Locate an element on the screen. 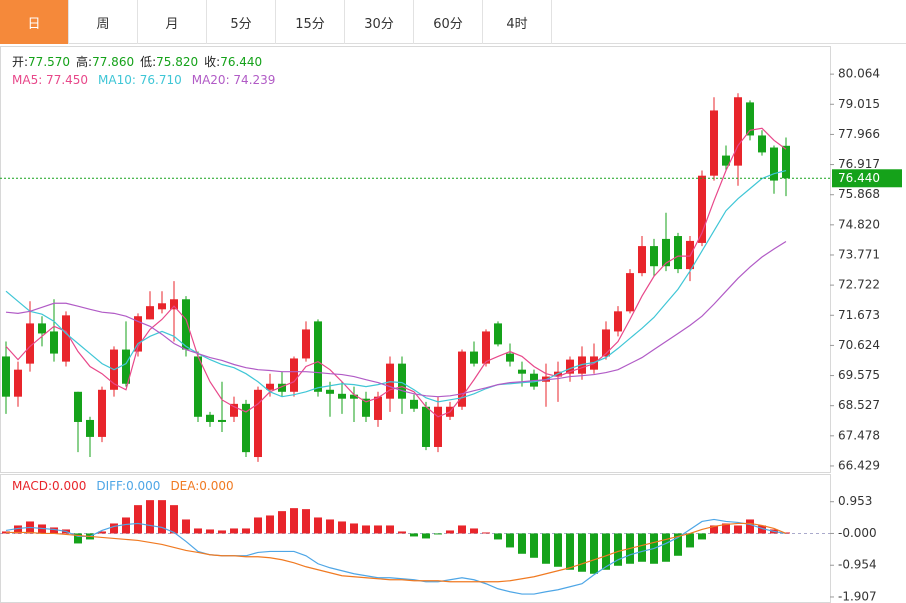 This screenshot has width=906, height=603. macd-legend: MACD:0.000 DIFF:0.000 DEA:0.000 is located at coordinates (123, 486).